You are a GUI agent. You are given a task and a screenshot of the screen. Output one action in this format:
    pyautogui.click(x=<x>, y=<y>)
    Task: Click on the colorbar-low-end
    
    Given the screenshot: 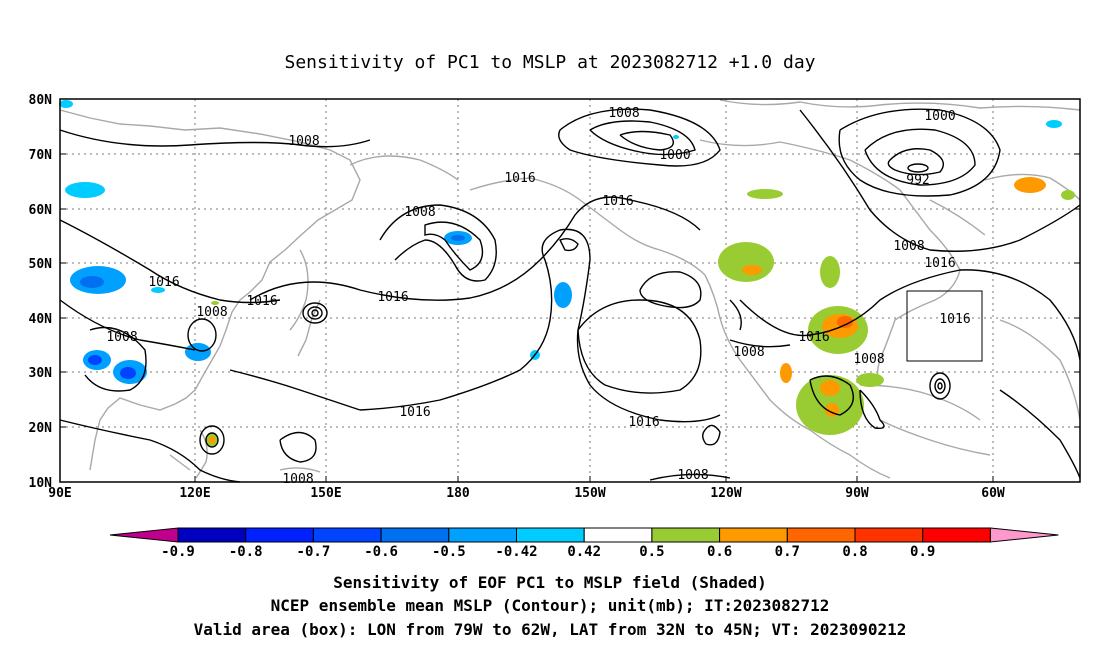 What is the action you would take?
    pyautogui.click(x=144, y=535)
    